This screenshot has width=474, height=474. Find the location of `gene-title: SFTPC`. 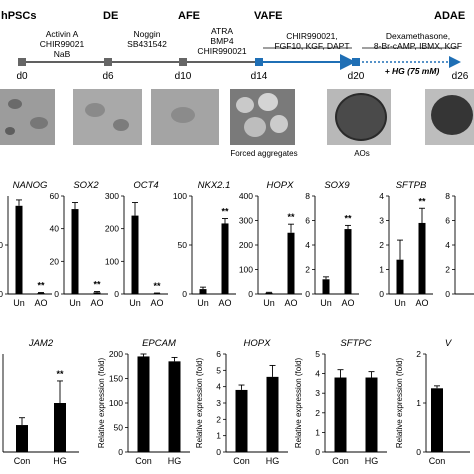

gene-title: SFTPC is located at coordinates (355, 343).